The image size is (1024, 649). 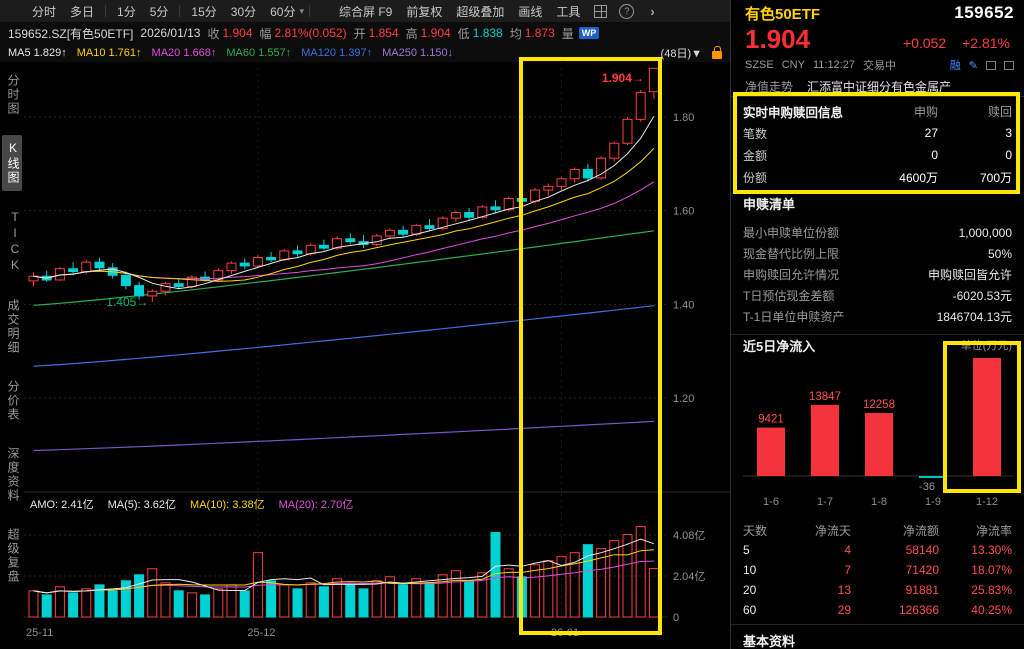 I want to click on list-item: 申购赎回允许情况 申购赎回皆允许, so click(x=877, y=274).